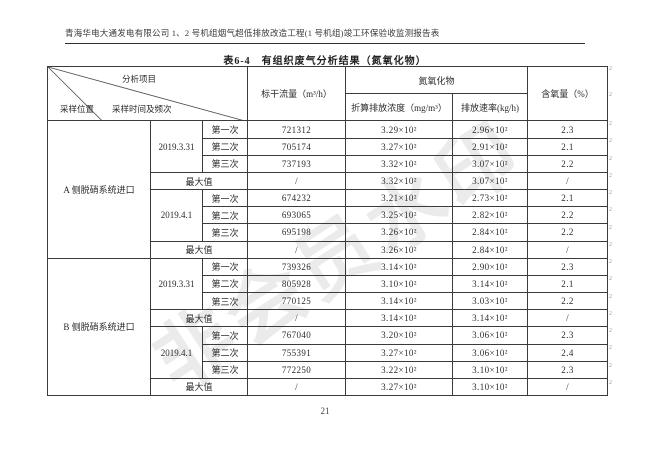 Image resolution: width=650 pixels, height=459 pixels. What do you see at coordinates (297, 215) in the screenshot?
I see `flow-value: 693065` at bounding box center [297, 215].